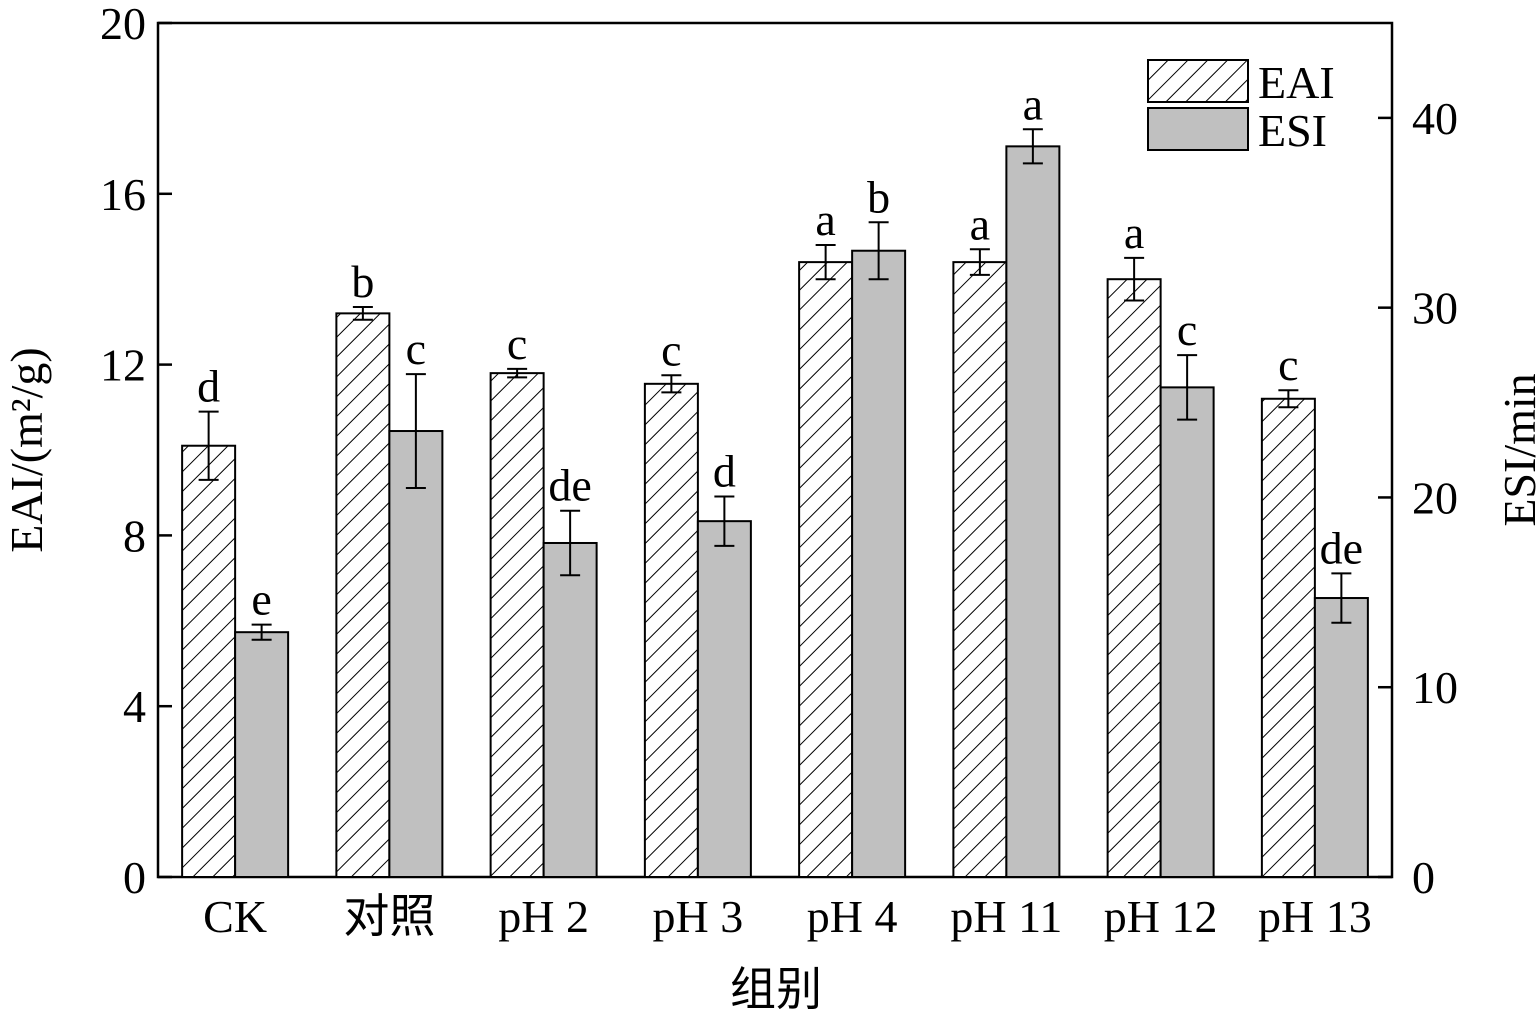 The image size is (1540, 1014). What do you see at coordinates (1161, 916) in the screenshot?
I see `x-tick-label: pH 12` at bounding box center [1161, 916].